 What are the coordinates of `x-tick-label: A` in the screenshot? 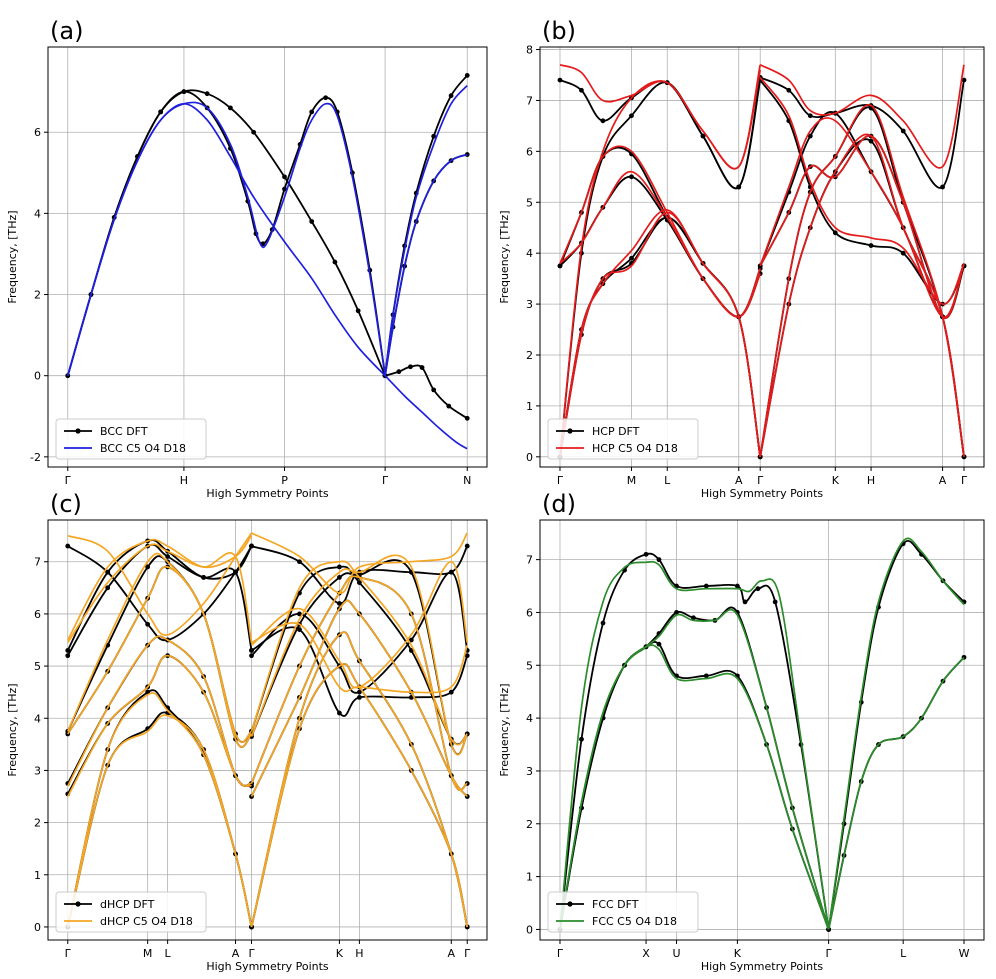 It's located at (943, 480).